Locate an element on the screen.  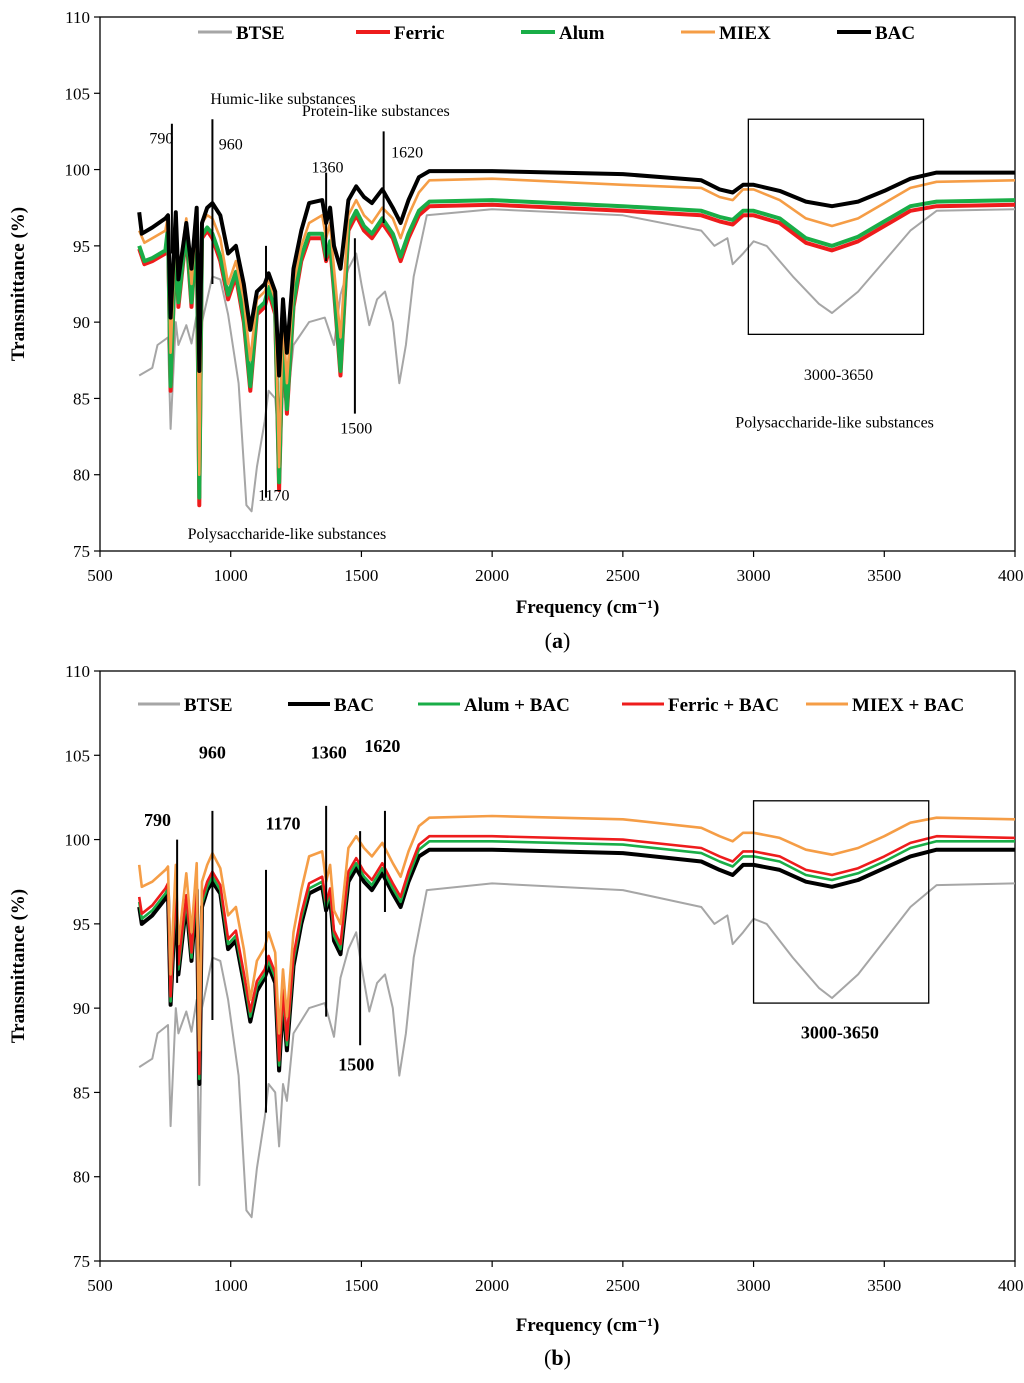
legend-label: Alum + BAC is located at coordinates (517, 705).